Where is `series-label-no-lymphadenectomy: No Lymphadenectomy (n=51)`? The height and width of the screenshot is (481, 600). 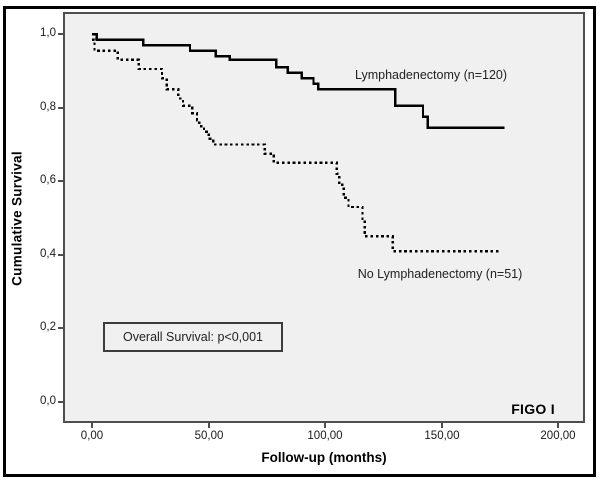 series-label-no-lymphadenectomy: No Lymphadenectomy (n=51) is located at coordinates (440, 274).